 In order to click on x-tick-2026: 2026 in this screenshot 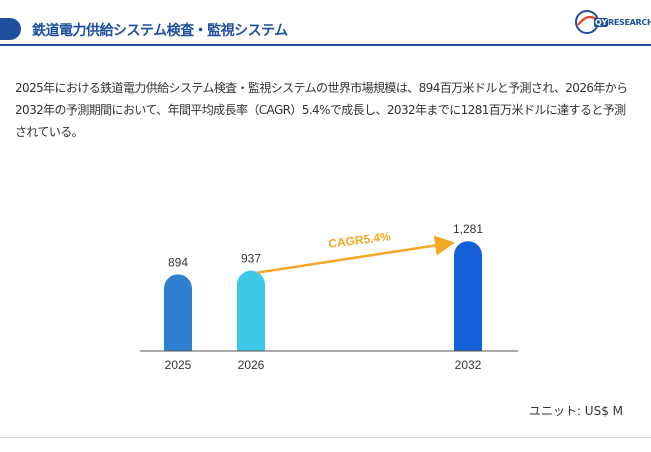, I will do `click(251, 365)`.